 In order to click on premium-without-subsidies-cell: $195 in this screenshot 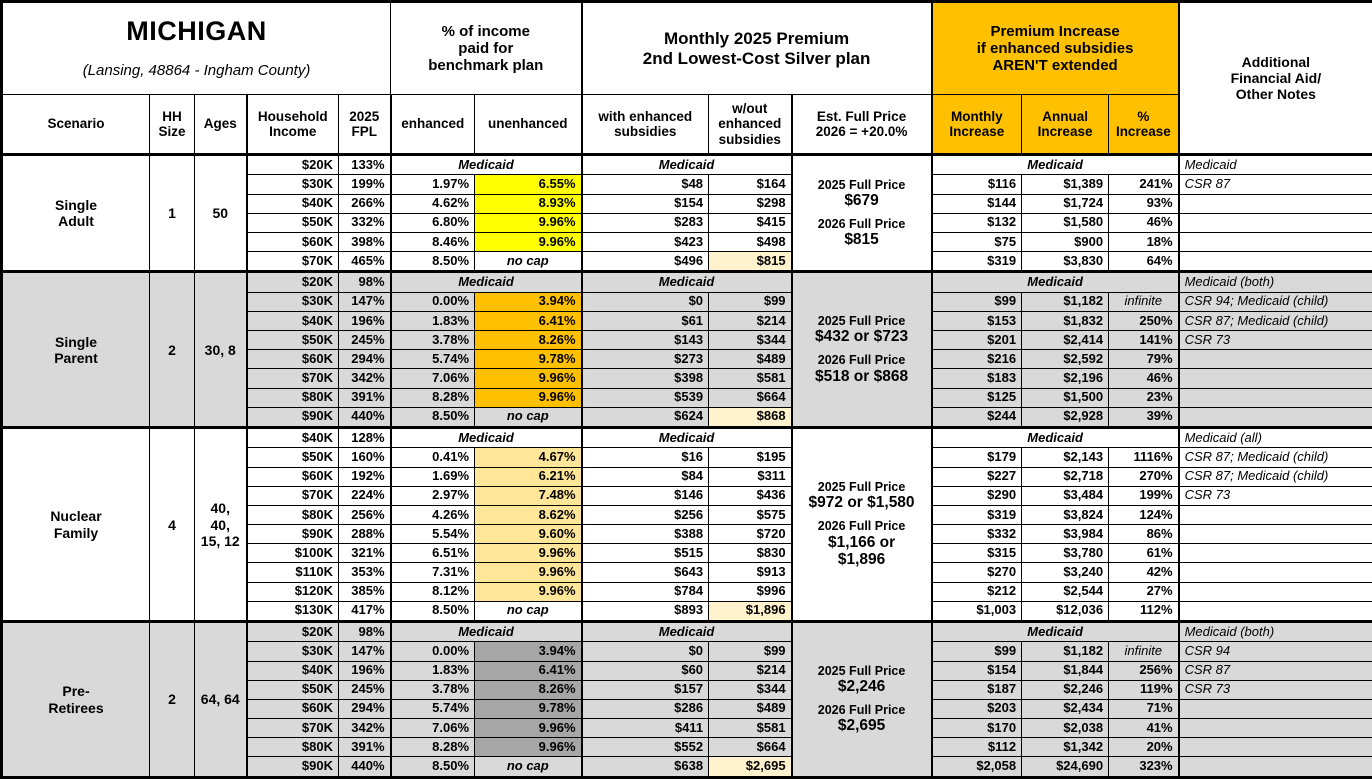, I will do `click(750, 457)`.